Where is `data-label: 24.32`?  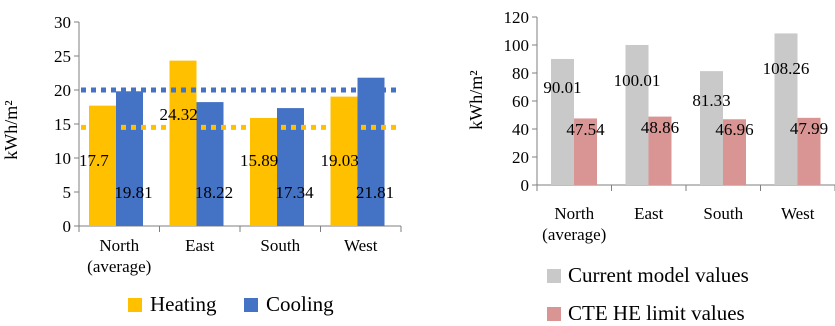 data-label: 24.32 is located at coordinates (179, 114).